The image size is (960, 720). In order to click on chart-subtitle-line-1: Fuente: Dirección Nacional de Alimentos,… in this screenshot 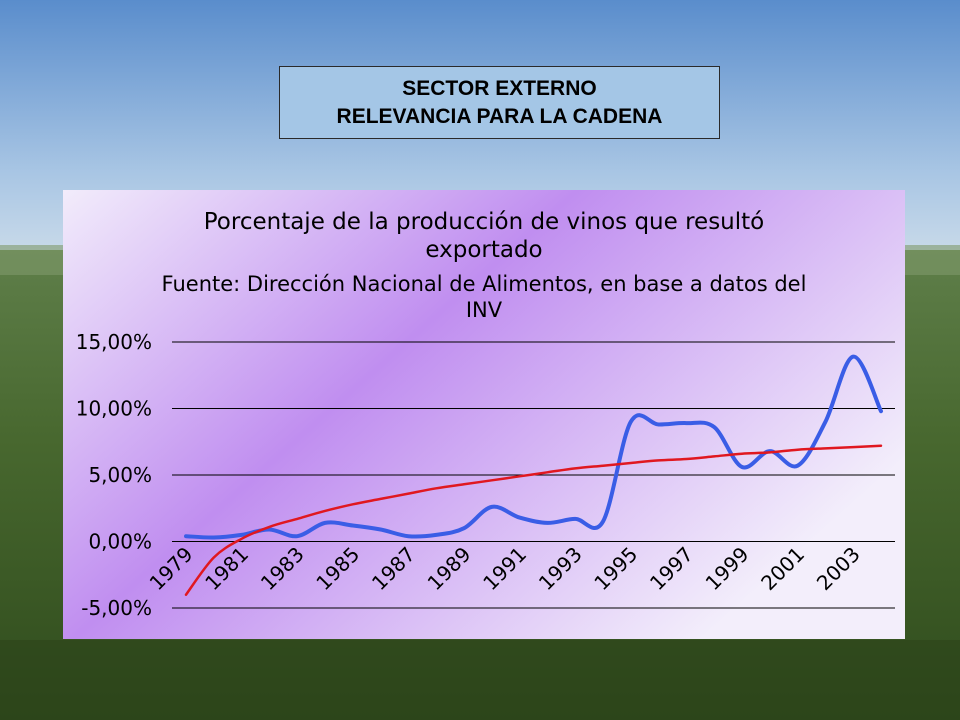, I will do `click(484, 284)`.